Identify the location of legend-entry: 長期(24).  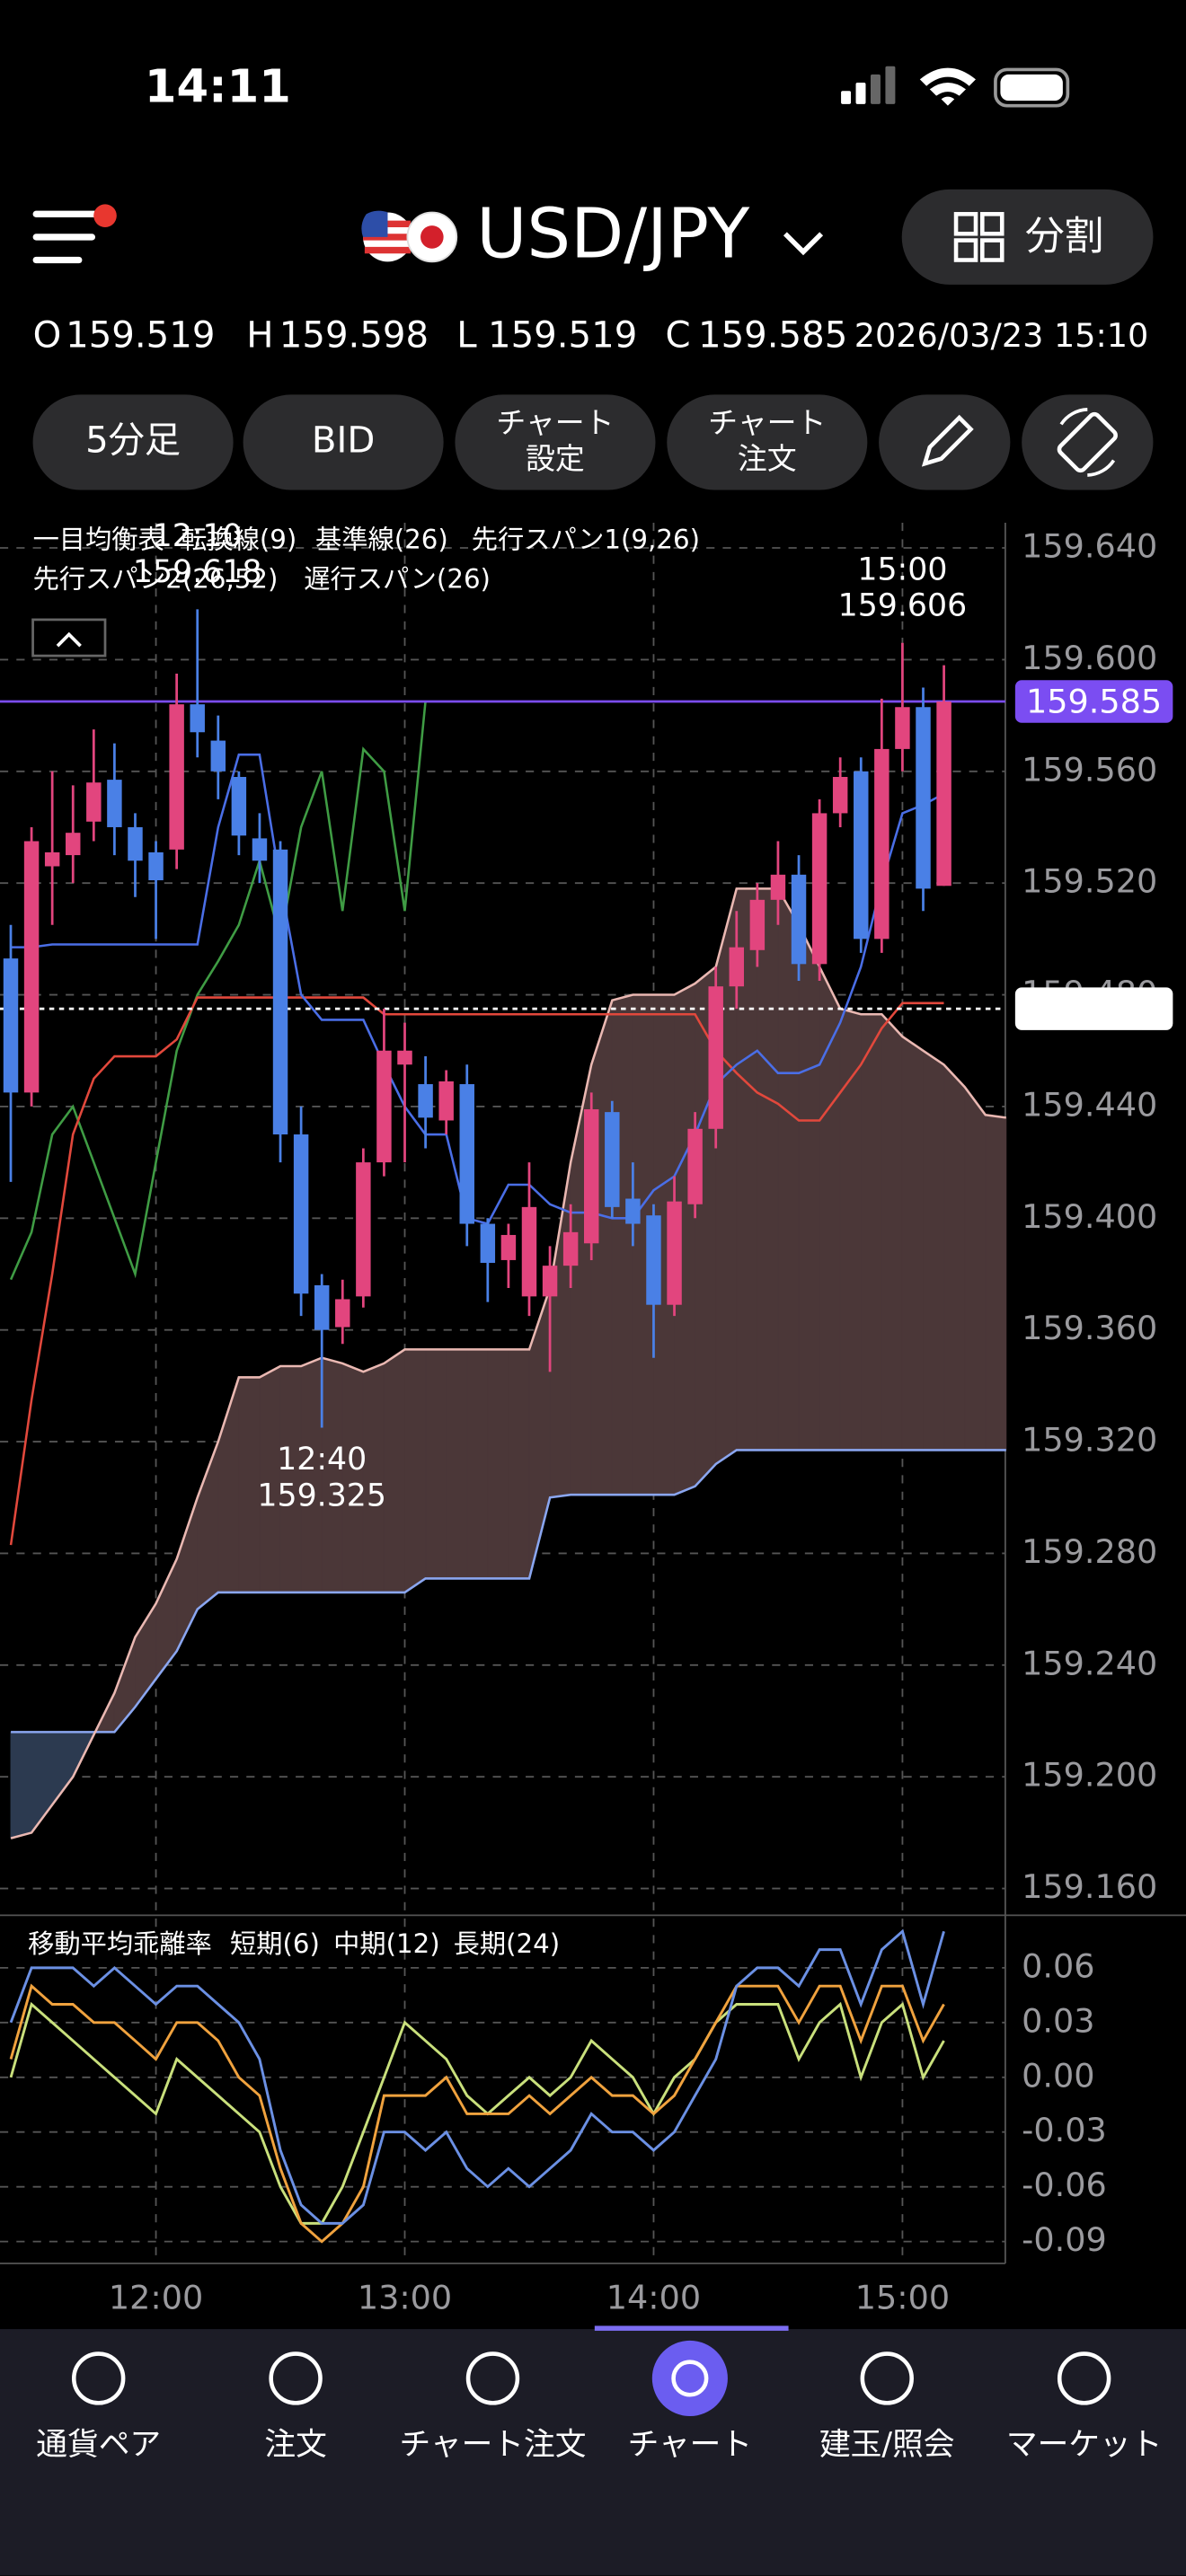
(508, 1944).